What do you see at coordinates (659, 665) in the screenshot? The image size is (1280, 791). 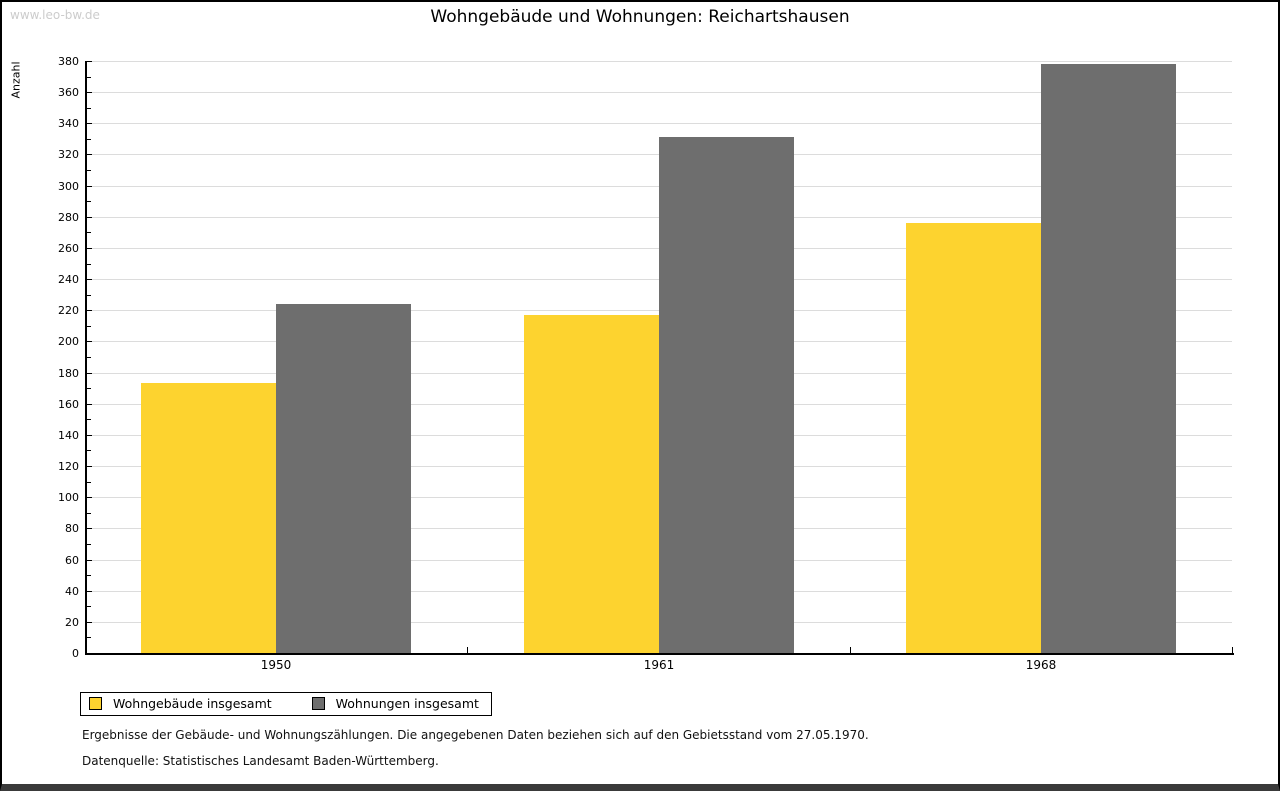 I see `x-tick-label: 1961` at bounding box center [659, 665].